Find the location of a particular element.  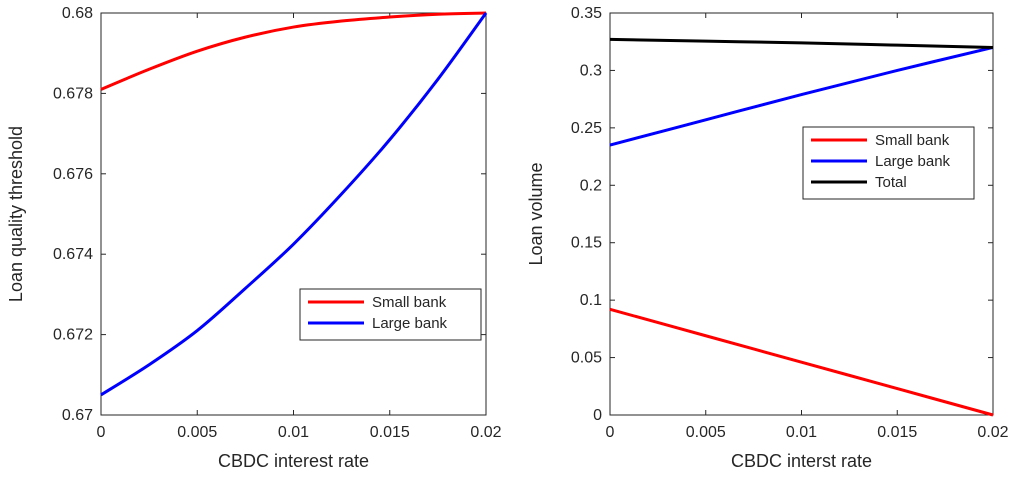

y-tick-label: 0.1 is located at coordinates (591, 300).